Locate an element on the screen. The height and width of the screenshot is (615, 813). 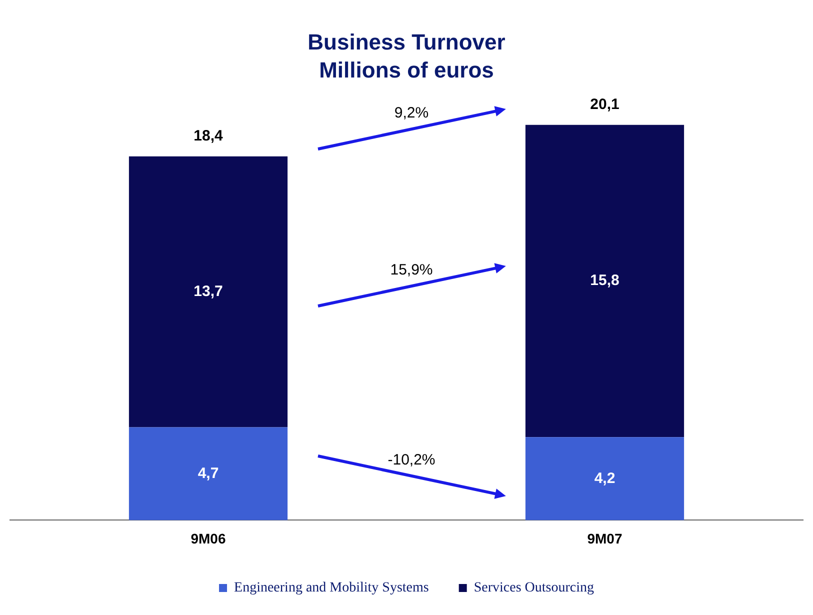
x-tick-label: 9M07 is located at coordinates (604, 538).